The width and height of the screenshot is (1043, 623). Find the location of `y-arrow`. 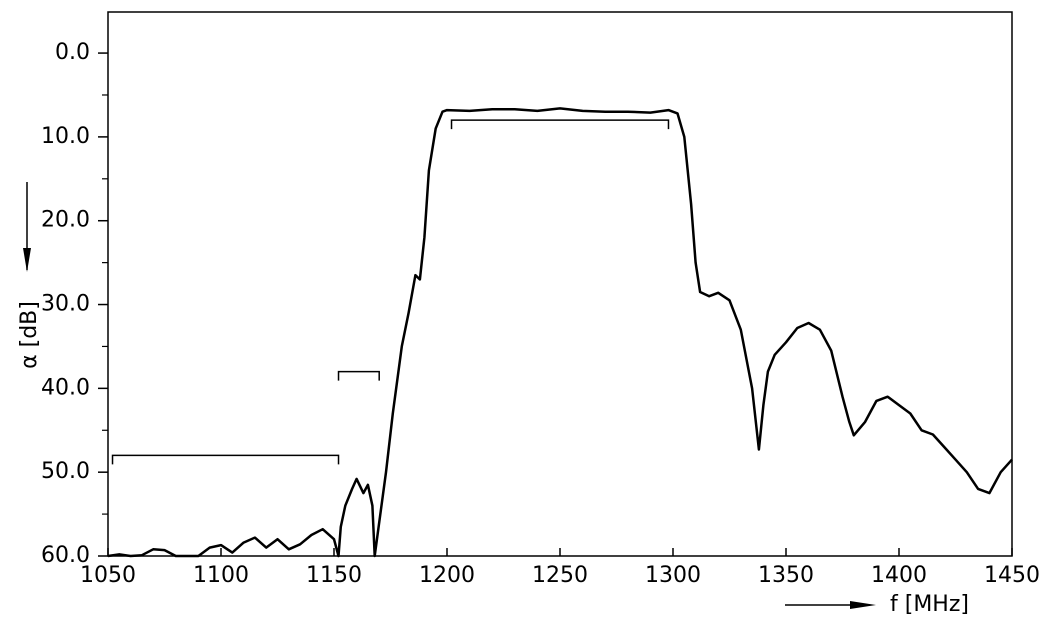

y-arrow is located at coordinates (27, 227).